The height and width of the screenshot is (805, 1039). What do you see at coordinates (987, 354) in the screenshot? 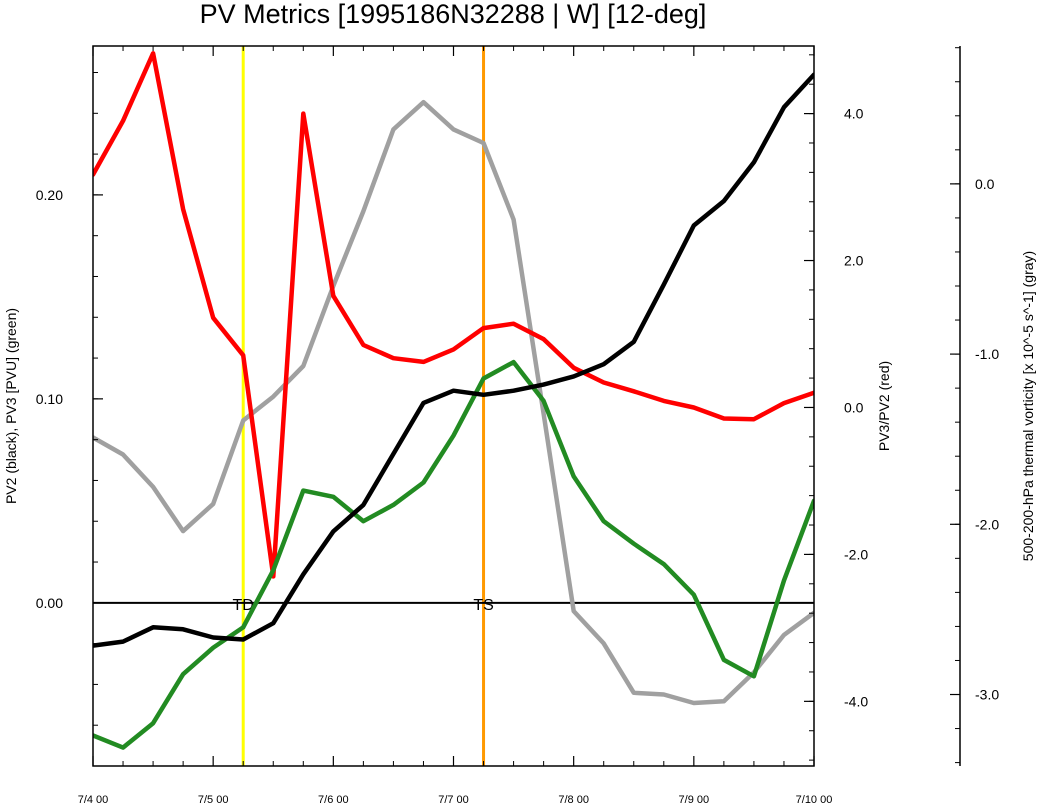
I see `y-tick-label: -1.0` at bounding box center [987, 354].